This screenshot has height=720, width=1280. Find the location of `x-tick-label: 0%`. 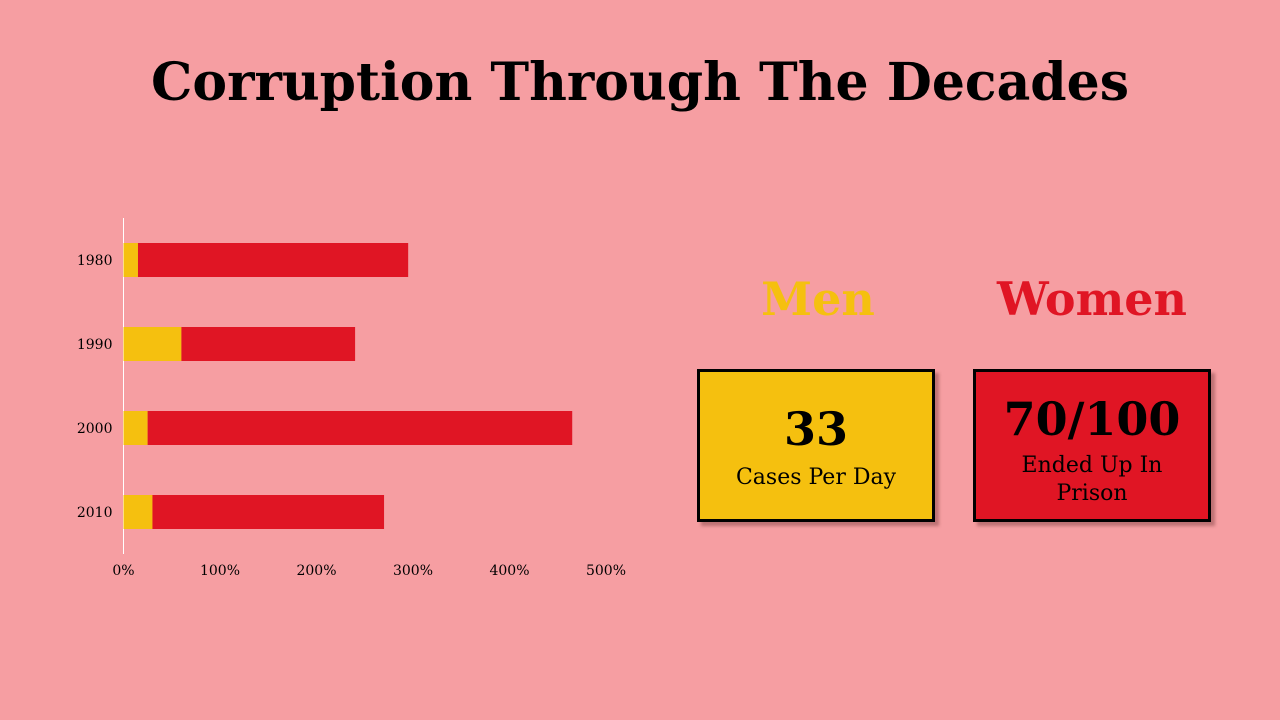

x-tick-label: 0% is located at coordinates (123, 571).